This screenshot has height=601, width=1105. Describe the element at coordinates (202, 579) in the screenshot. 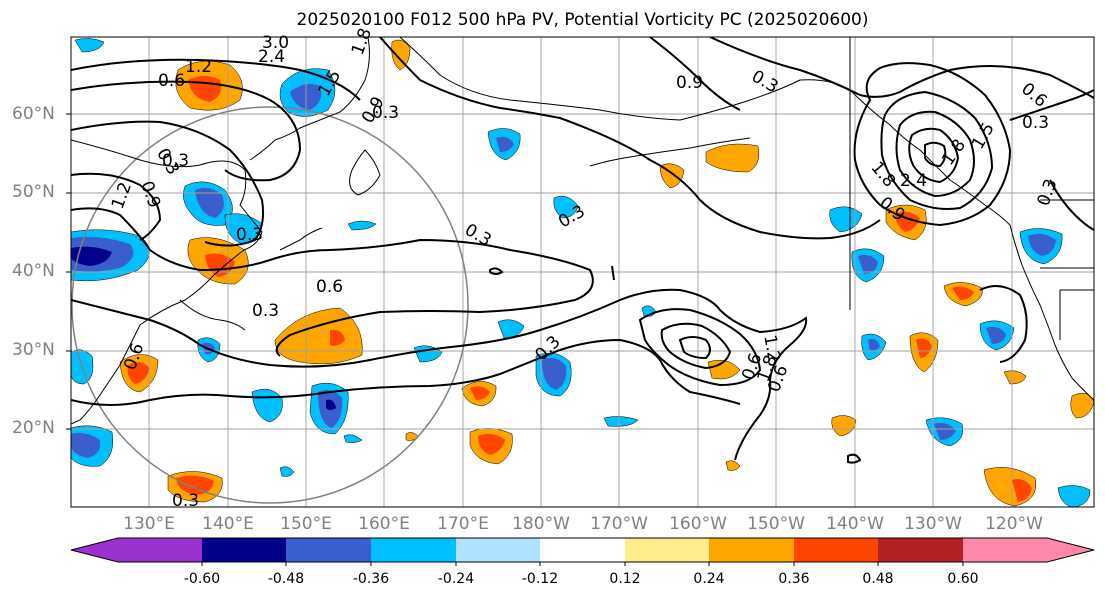

I see `colorbar-label: -0.60` at that location.